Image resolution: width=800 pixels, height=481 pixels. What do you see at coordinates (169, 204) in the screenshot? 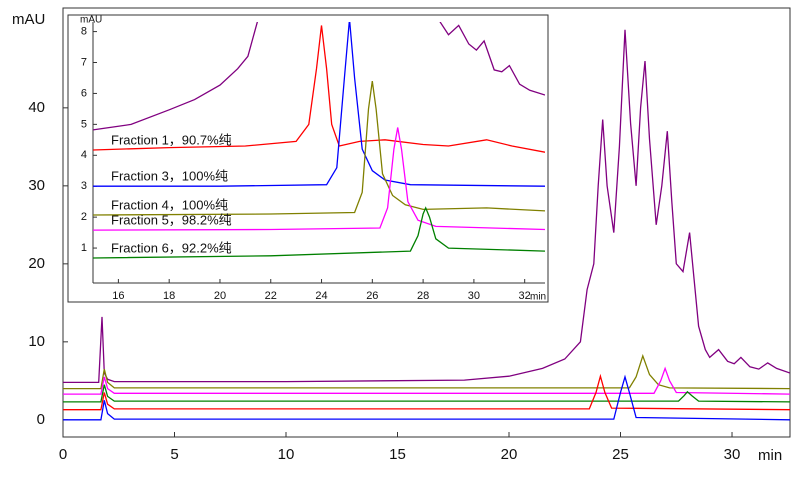
I see `trace-label: Fraction 4，100%纯` at bounding box center [169, 204].